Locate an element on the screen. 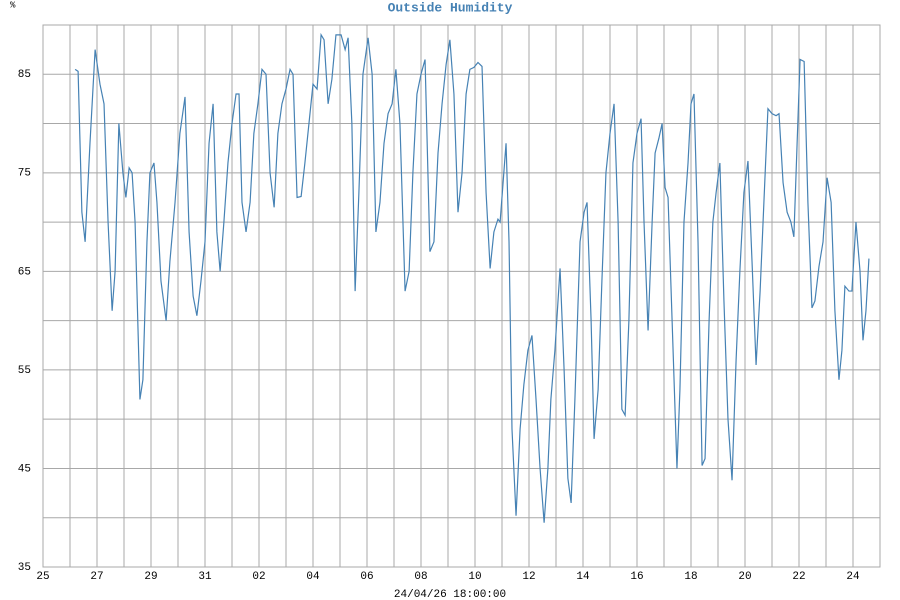 The image size is (900, 600). y-unit: % is located at coordinates (13, 5).